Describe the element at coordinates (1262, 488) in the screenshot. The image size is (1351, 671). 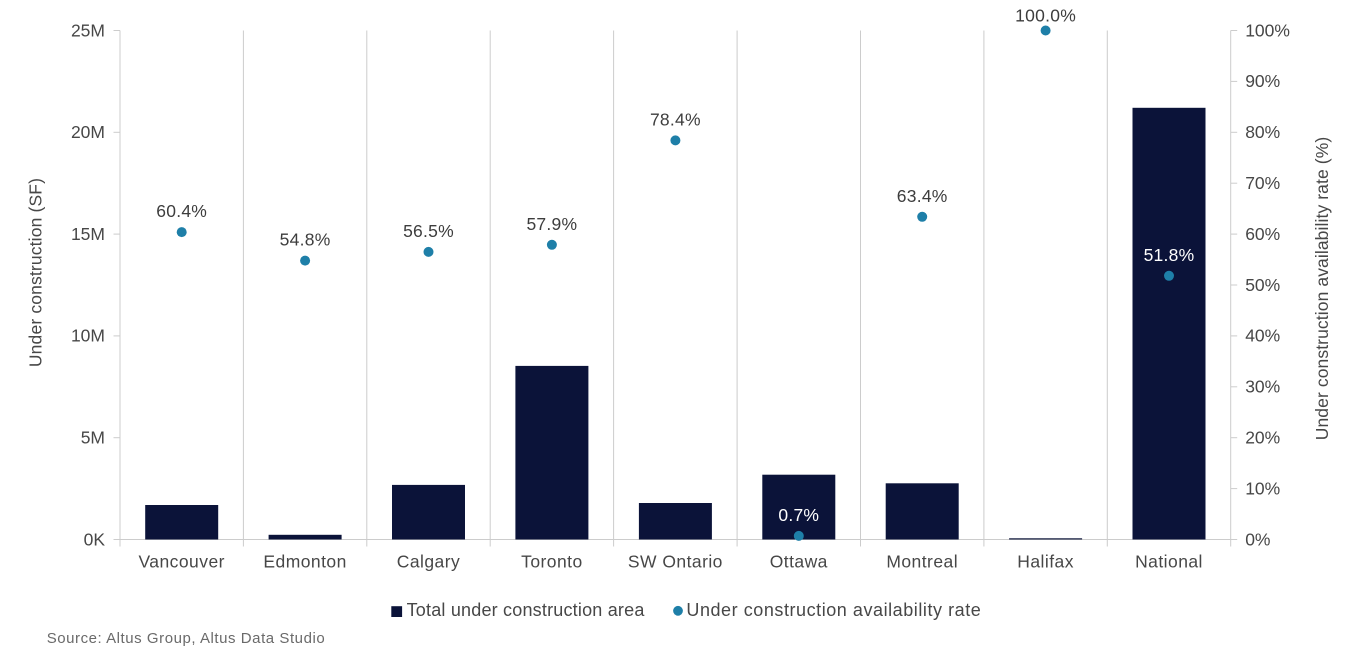
I see `svg-text: 10%` at that location.